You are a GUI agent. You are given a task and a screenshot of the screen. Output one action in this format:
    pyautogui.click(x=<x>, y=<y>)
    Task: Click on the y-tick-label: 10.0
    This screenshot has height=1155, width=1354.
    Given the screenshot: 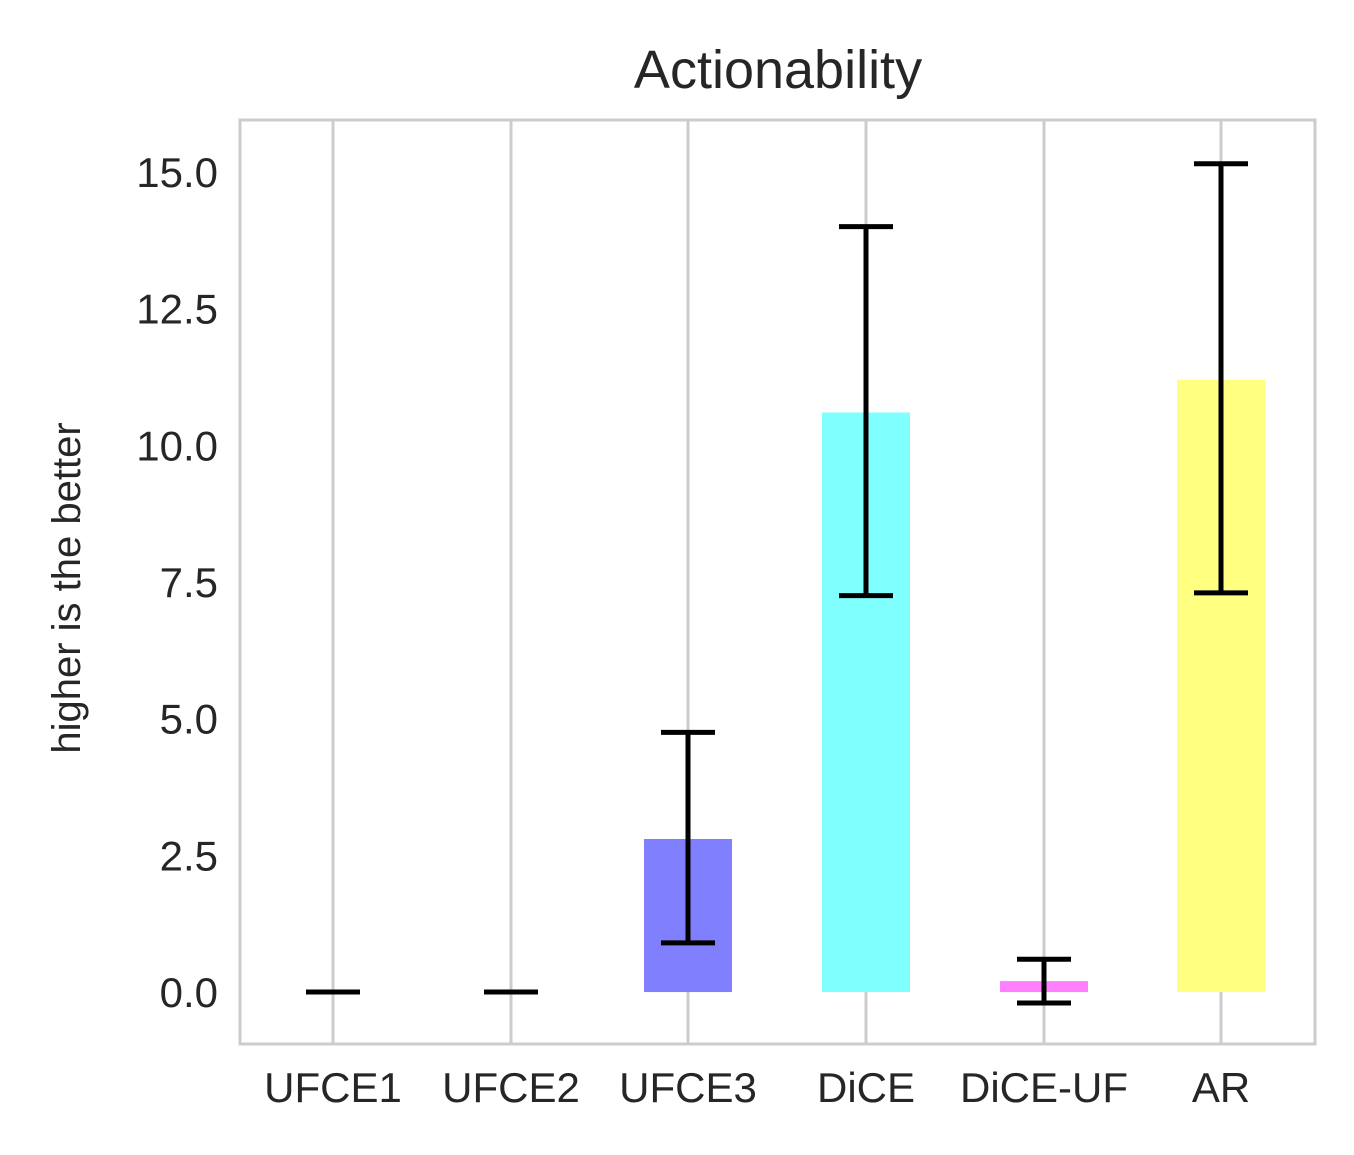 What is the action you would take?
    pyautogui.click(x=177, y=445)
    